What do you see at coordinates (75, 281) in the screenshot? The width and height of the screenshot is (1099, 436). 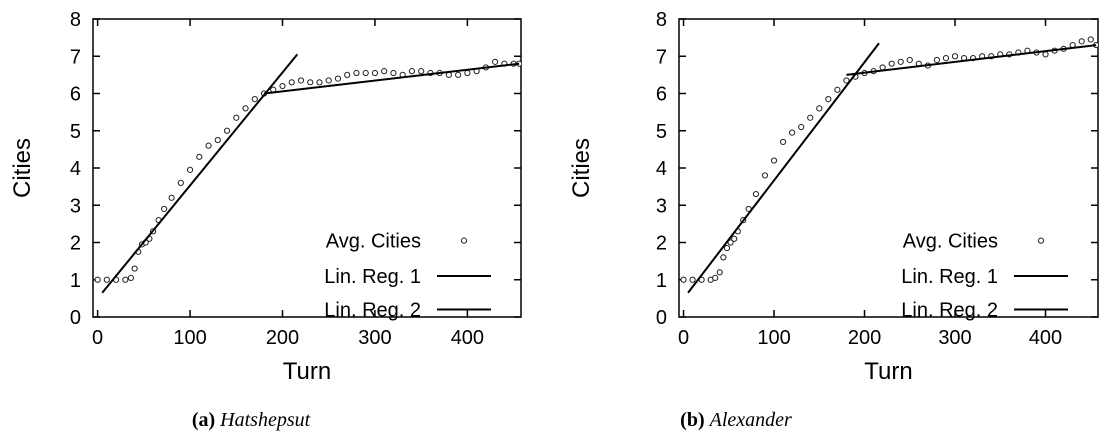 I see `y-tick-label: 1` at bounding box center [75, 281].